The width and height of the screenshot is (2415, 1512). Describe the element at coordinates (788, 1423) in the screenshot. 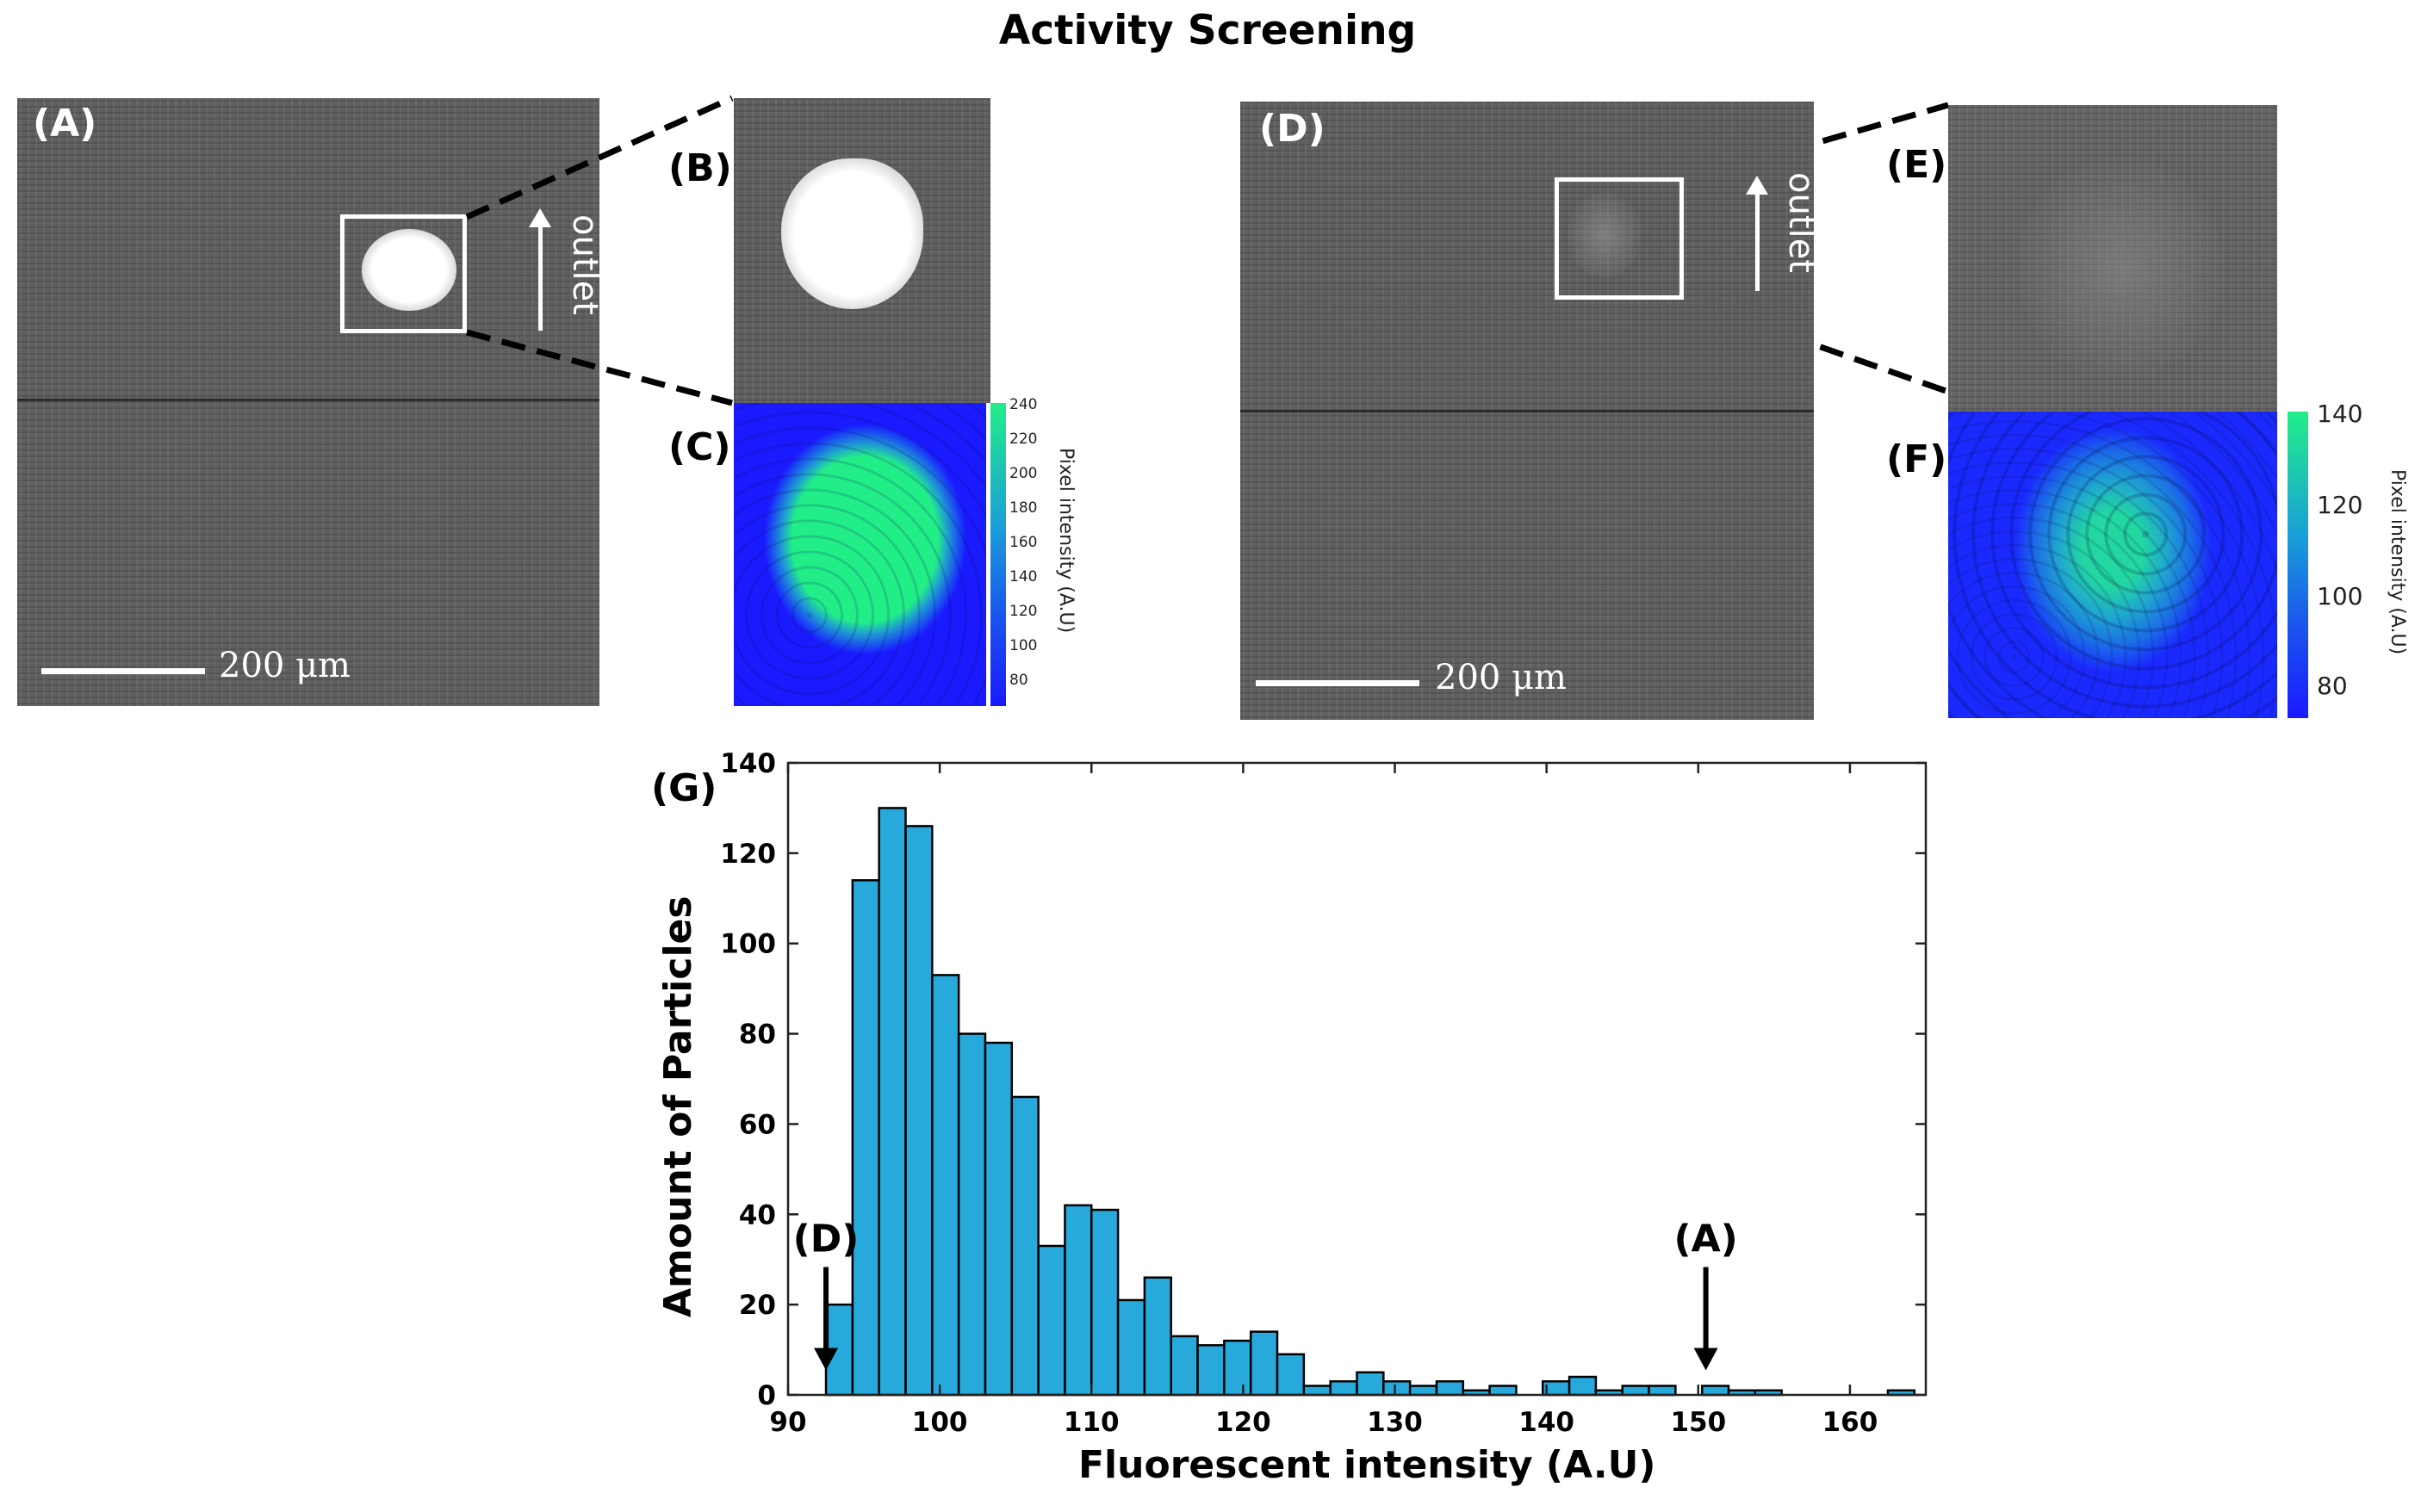

I see `x-tick-label: 90` at that location.